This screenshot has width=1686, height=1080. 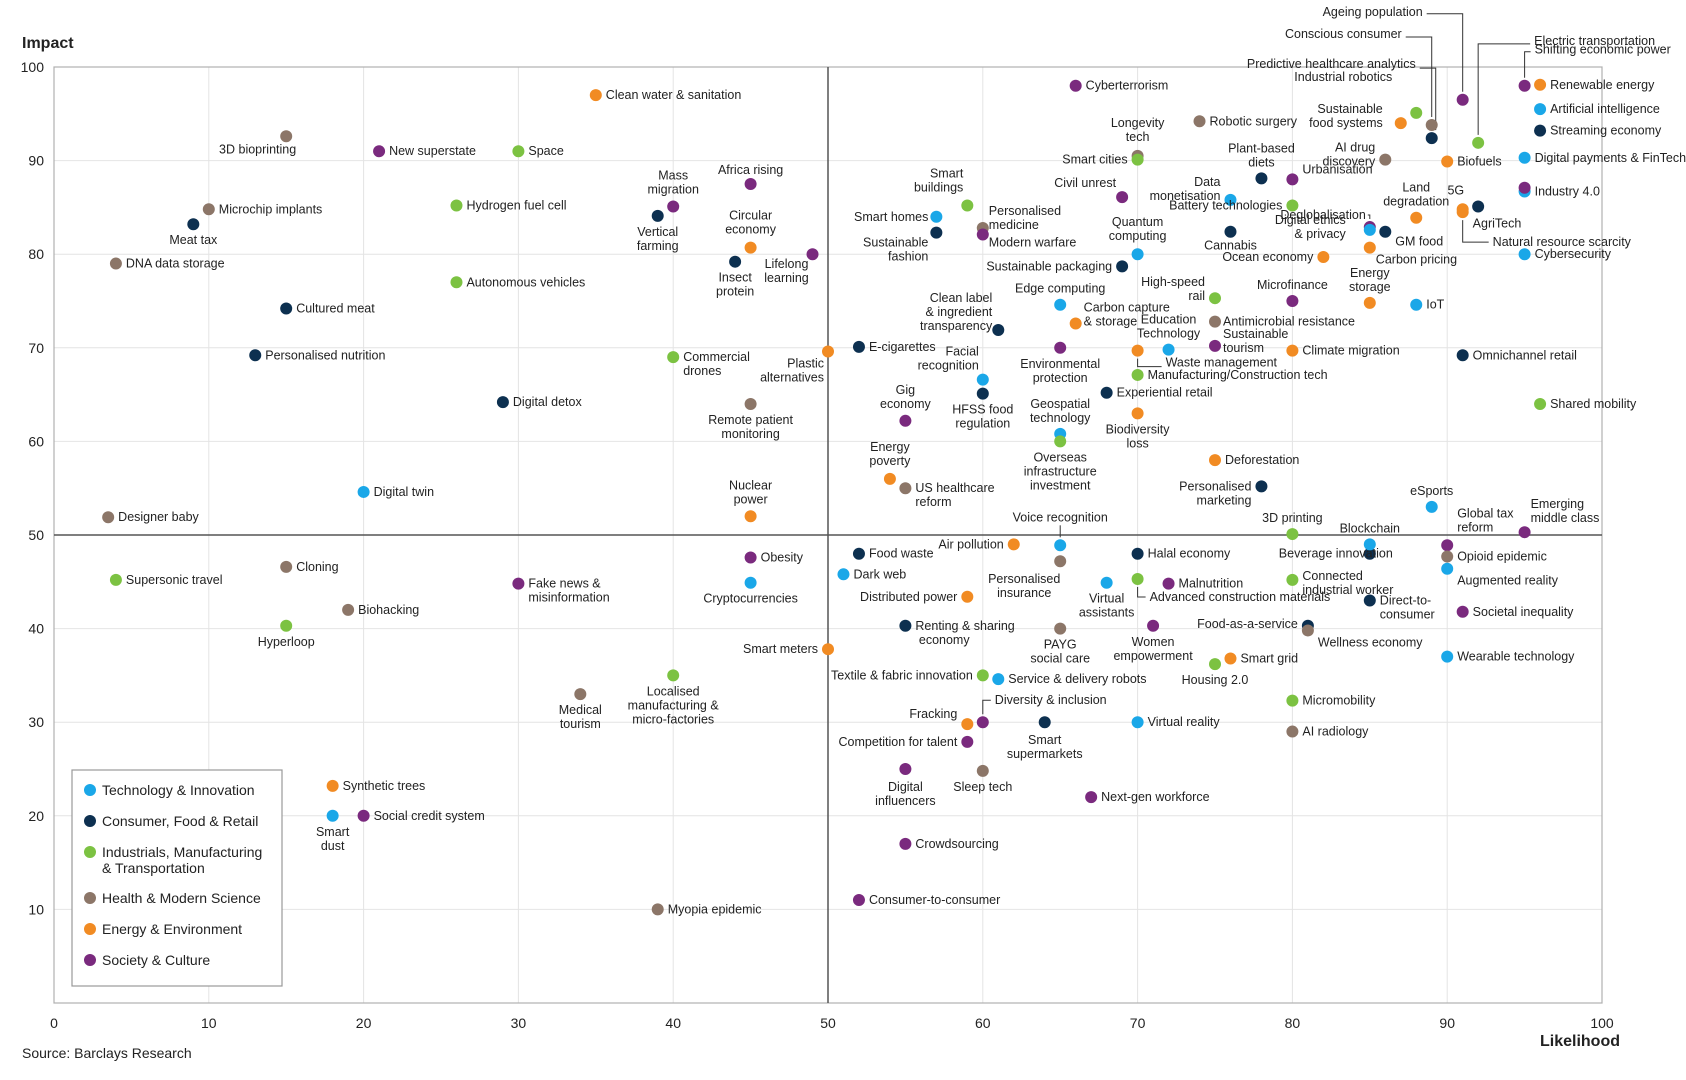 I want to click on point-cannabis, so click(x=1230, y=231).